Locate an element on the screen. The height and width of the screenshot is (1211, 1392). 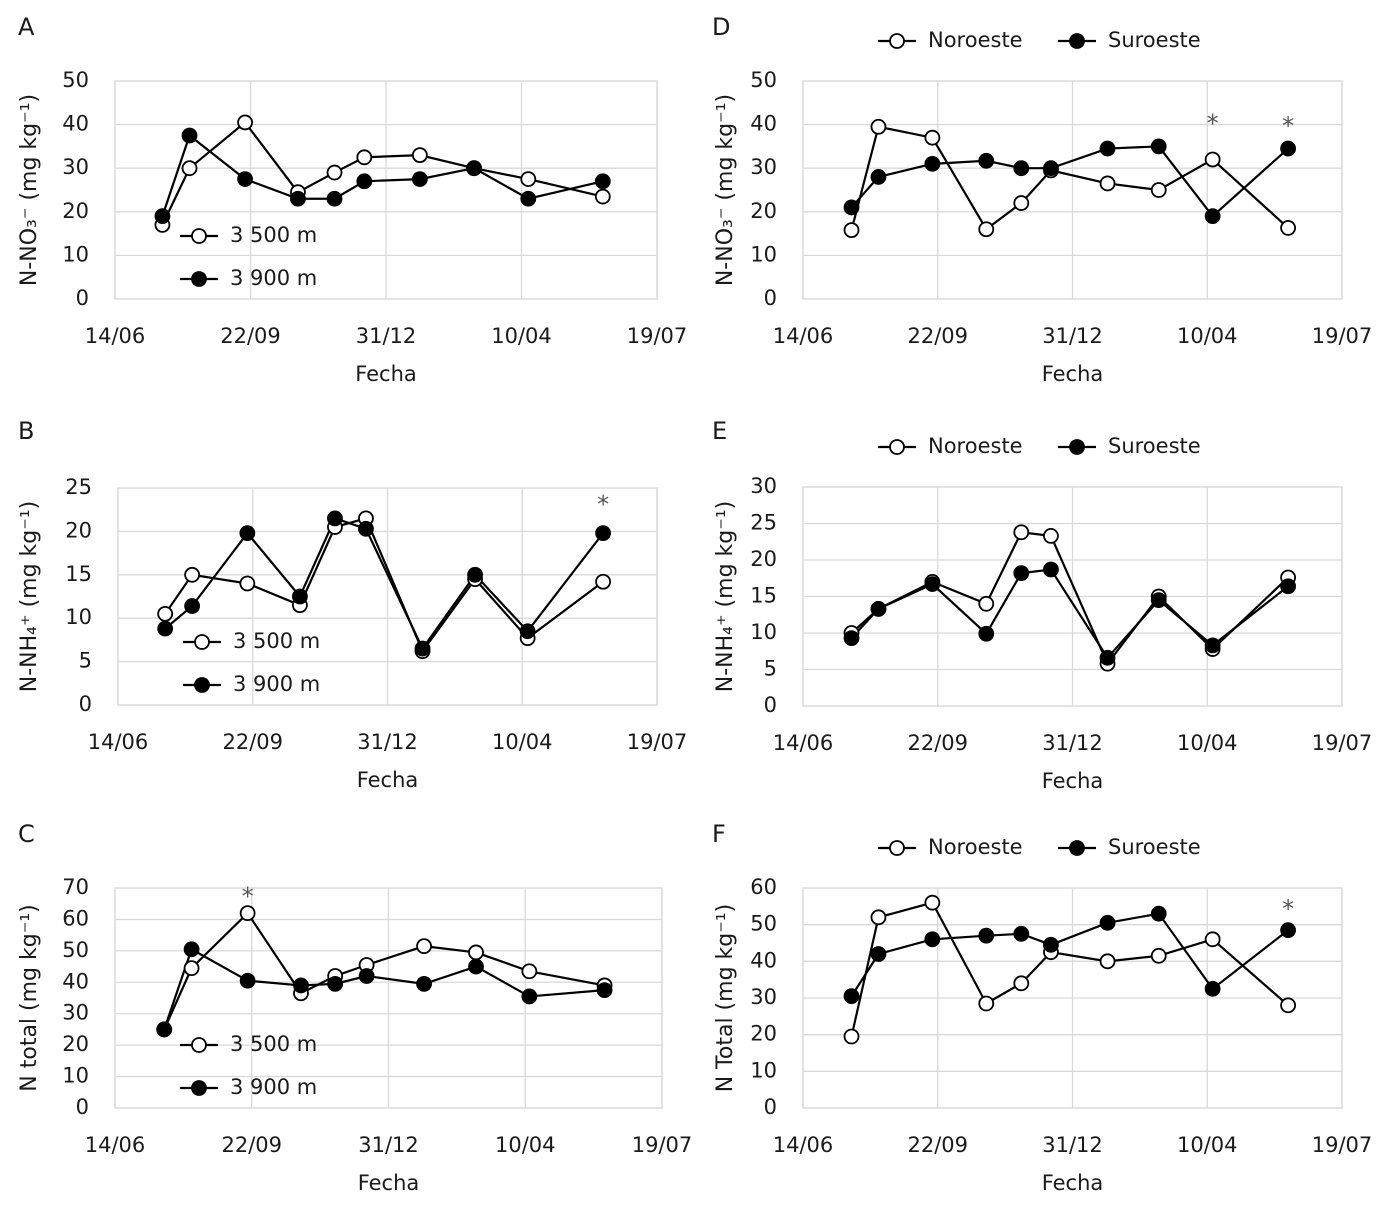
y-tick-label: 40 is located at coordinates (75, 981).